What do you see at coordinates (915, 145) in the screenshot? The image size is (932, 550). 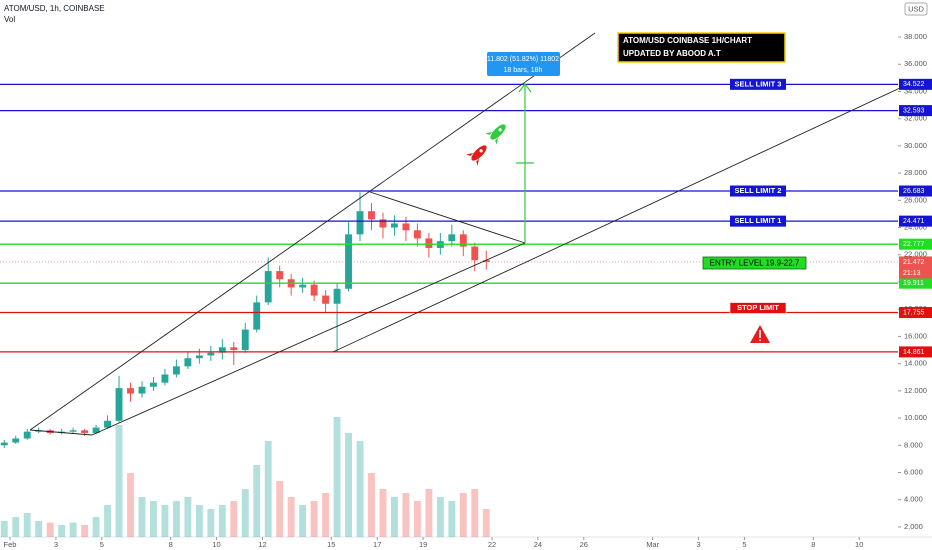 I see `y-tick-label: 30.000` at bounding box center [915, 145].